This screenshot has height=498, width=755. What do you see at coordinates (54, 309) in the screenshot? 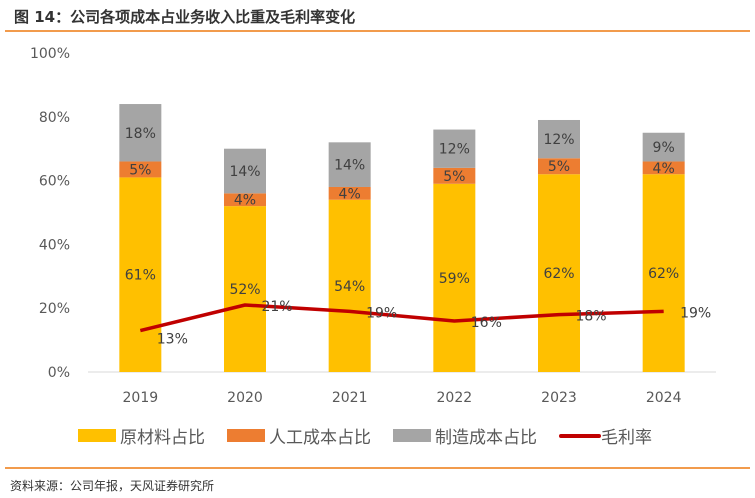
I see `y-tick-label: 20%` at bounding box center [54, 309].